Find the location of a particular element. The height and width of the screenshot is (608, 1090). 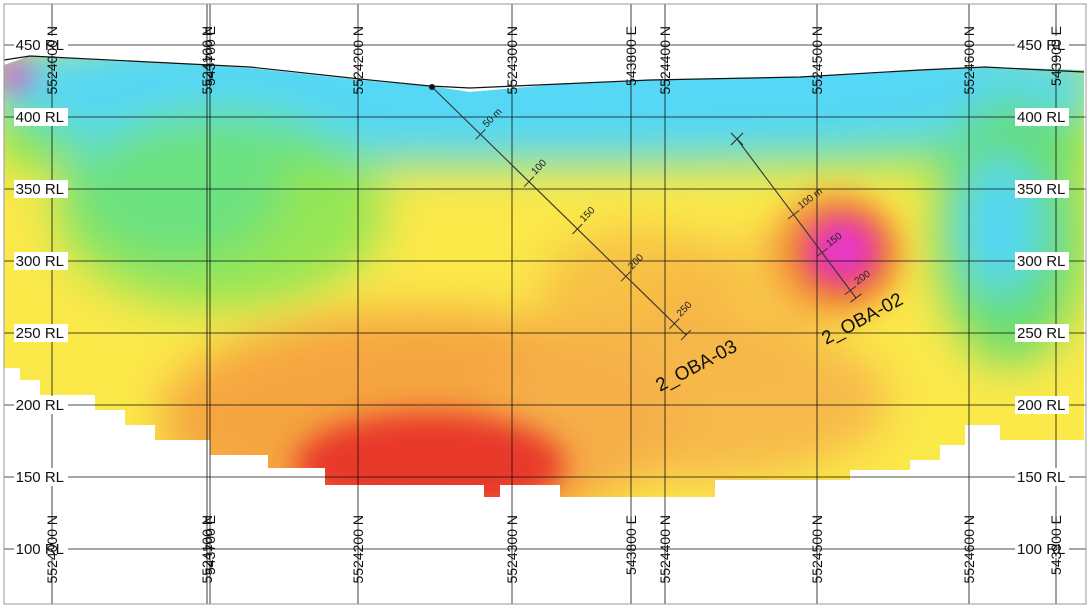

northing-label-top: 5524200 N is located at coordinates (358, 60).